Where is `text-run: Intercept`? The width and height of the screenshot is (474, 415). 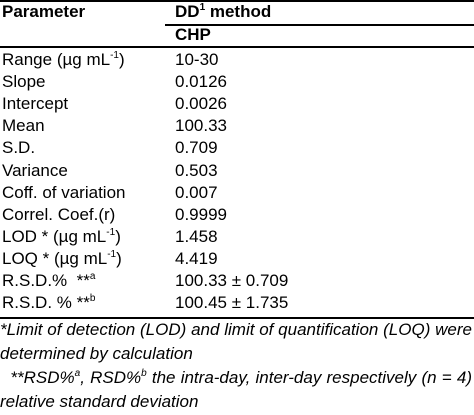
text-run: Intercept is located at coordinates (35, 104).